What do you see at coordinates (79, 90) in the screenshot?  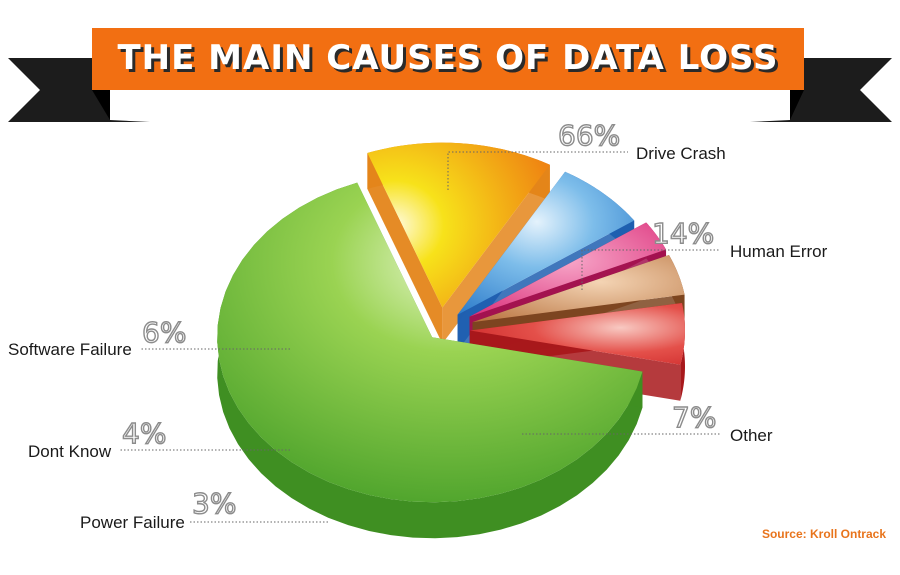 I see `ribbon-left` at bounding box center [79, 90].